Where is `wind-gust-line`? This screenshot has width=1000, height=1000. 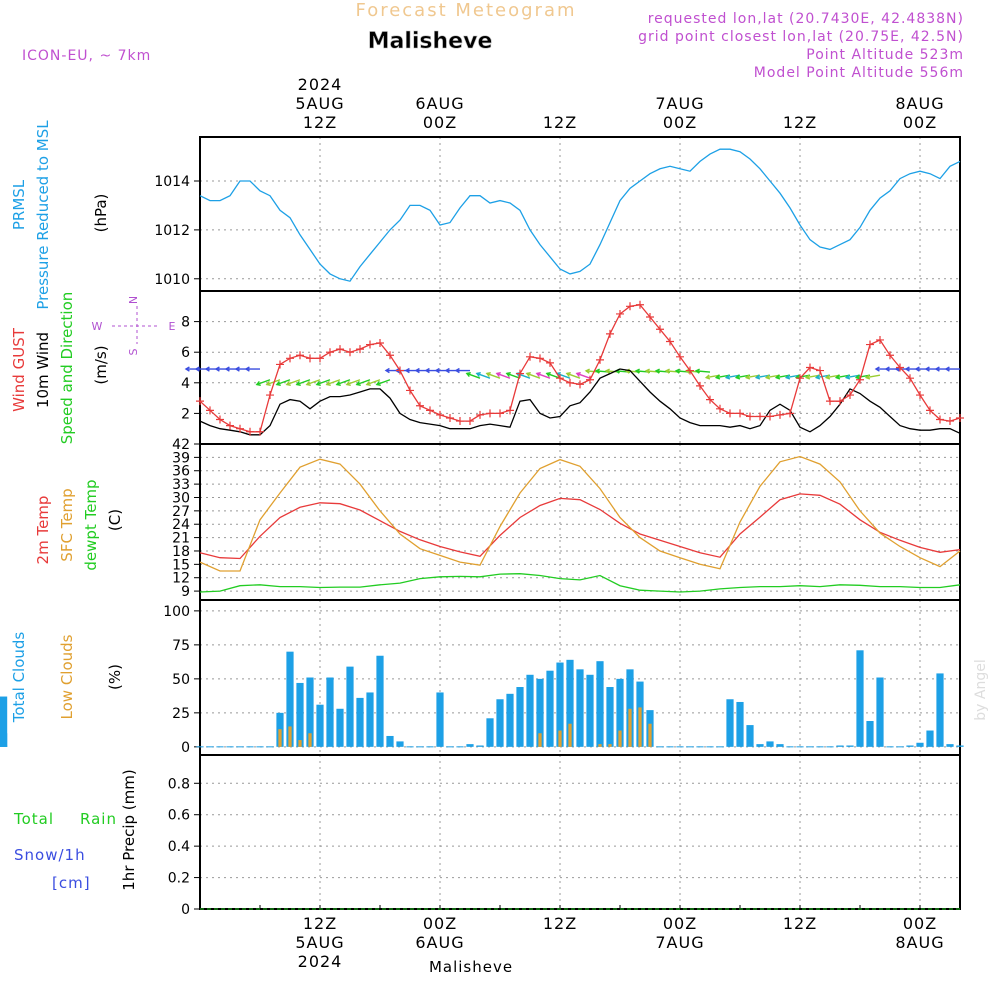 wind-gust-line is located at coordinates (580, 368).